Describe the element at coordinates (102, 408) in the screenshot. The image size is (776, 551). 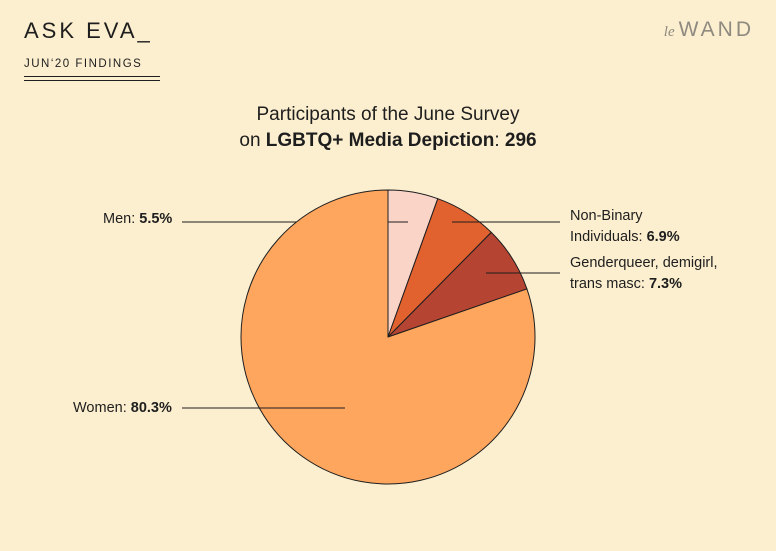
I see `slice-label-text: Women:` at that location.